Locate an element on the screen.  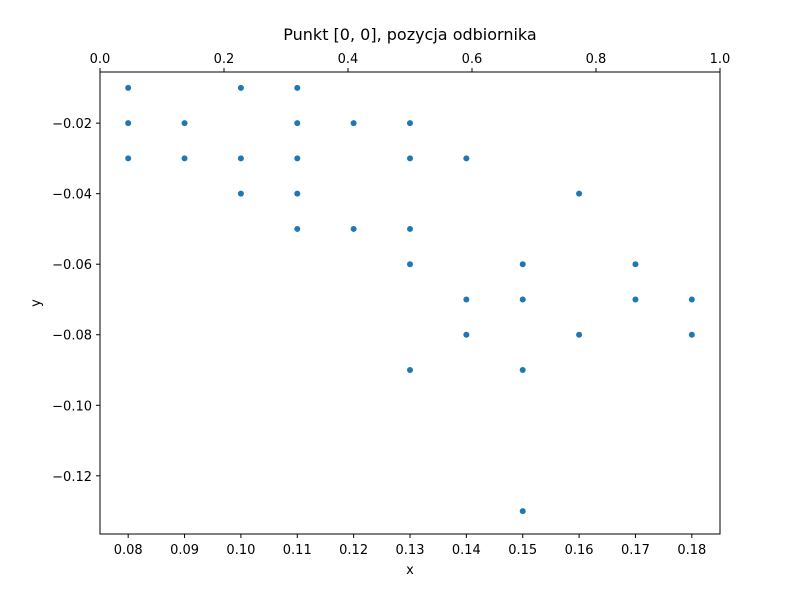
y-tick-label: −0.02 is located at coordinates (72, 124).